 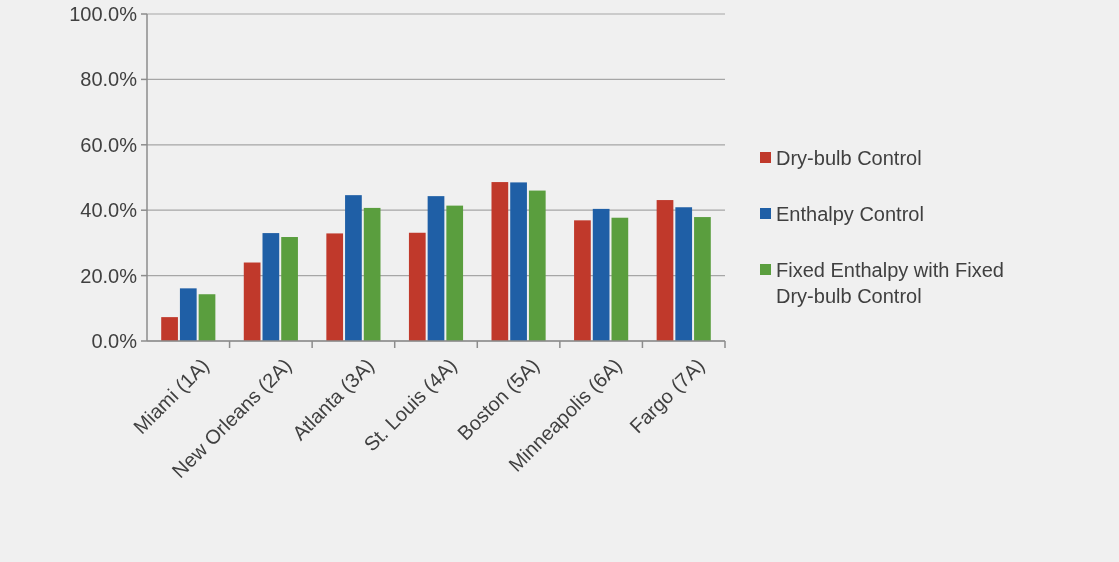 I want to click on y-tick-label: 80.0%, so click(x=109, y=79).